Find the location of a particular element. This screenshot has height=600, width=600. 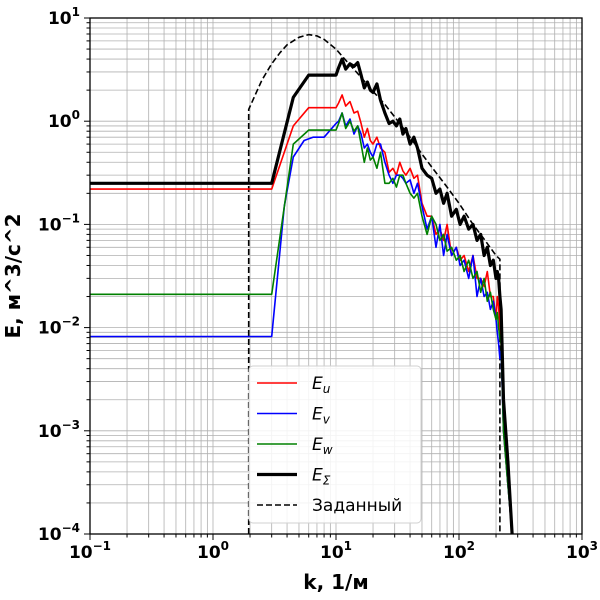

y-tick-label: 10⁻⁴ is located at coordinates (59, 533).